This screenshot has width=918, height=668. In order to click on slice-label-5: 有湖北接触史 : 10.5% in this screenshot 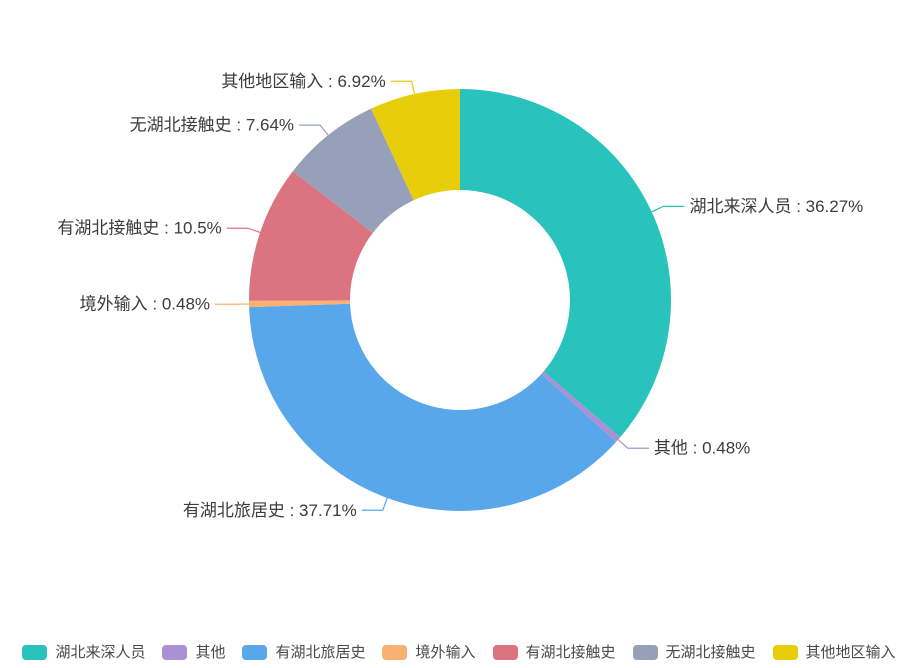, I will do `click(139, 228)`.